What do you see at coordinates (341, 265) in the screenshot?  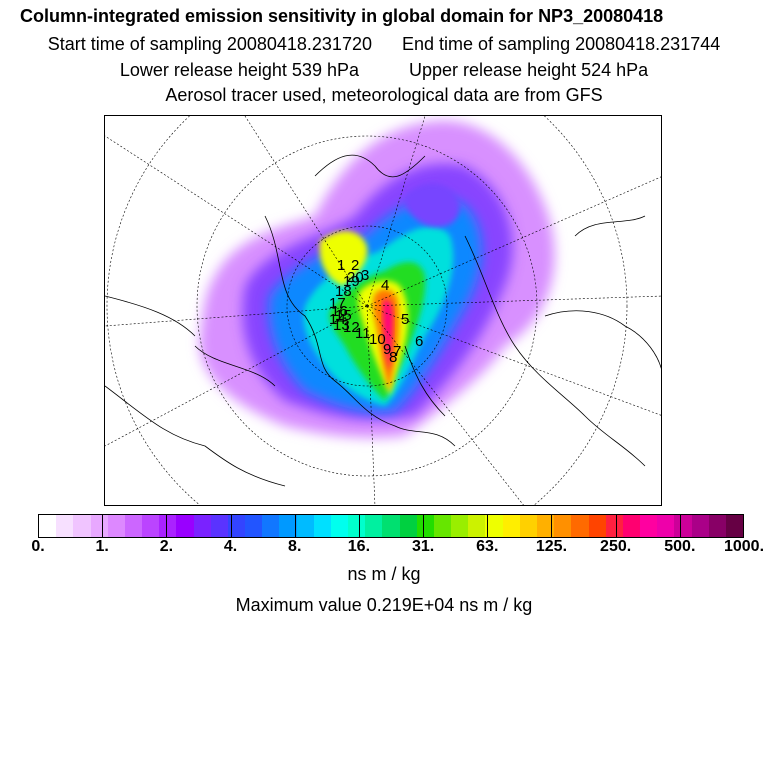 I see `marker-1: 1` at bounding box center [341, 265].